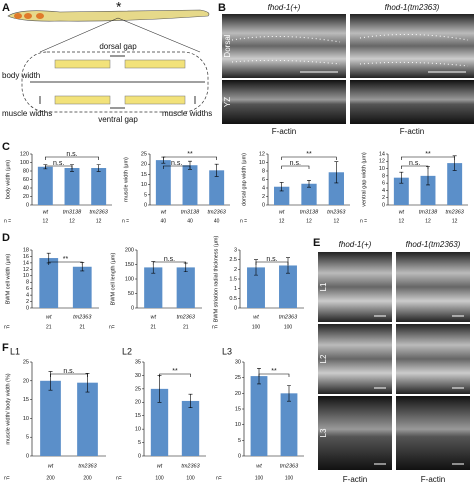 The image size is (474, 489). What do you see at coordinates (129, 250) in the screenshot?
I see `y-tick-label: 200` at bounding box center [129, 250].